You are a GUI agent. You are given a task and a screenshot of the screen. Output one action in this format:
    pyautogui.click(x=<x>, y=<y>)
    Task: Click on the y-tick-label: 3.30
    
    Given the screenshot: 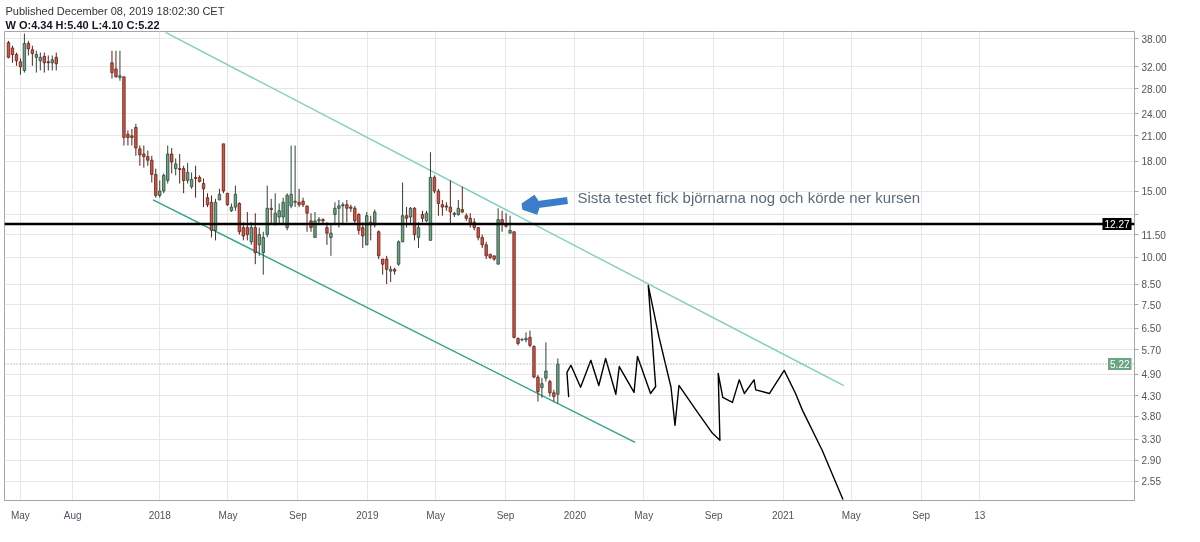 What is the action you would take?
    pyautogui.click(x=1151, y=440)
    